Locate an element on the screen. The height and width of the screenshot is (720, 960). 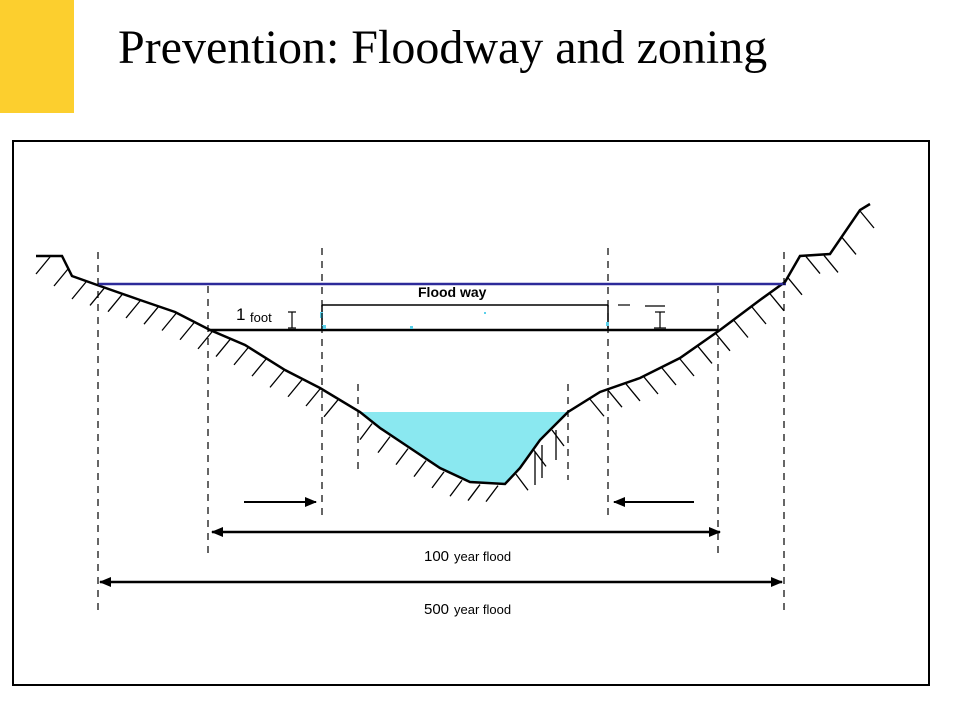
one-foot-value: 1 is located at coordinates (240, 314).